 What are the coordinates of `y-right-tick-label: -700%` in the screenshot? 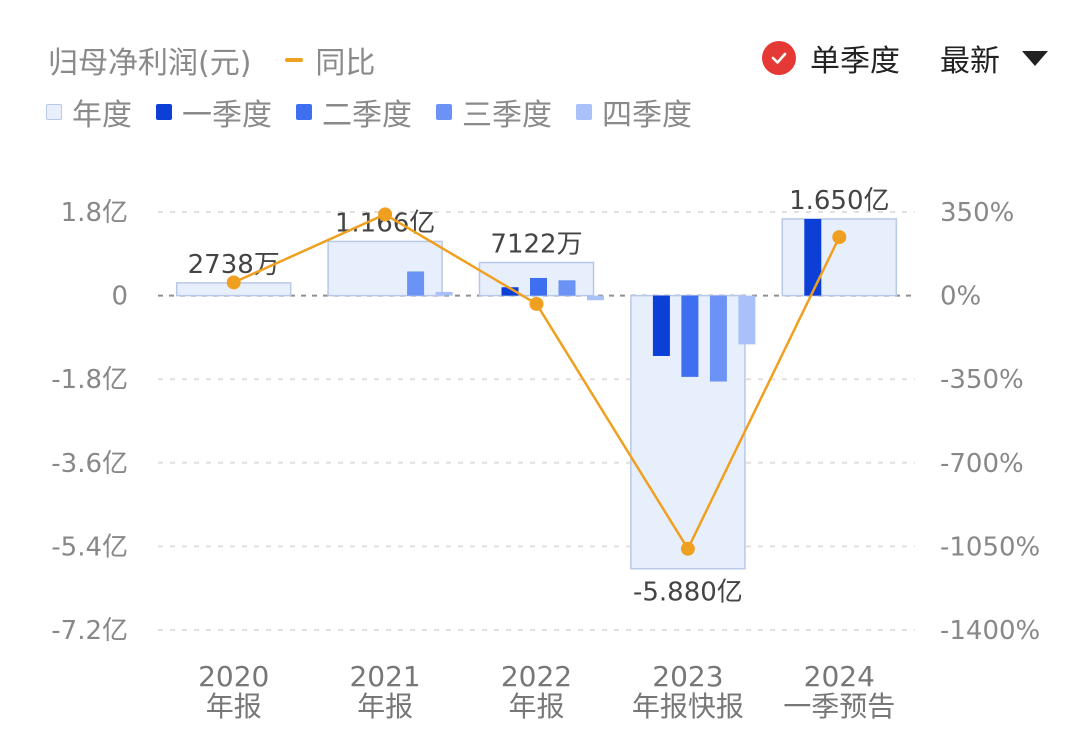 It's located at (982, 464).